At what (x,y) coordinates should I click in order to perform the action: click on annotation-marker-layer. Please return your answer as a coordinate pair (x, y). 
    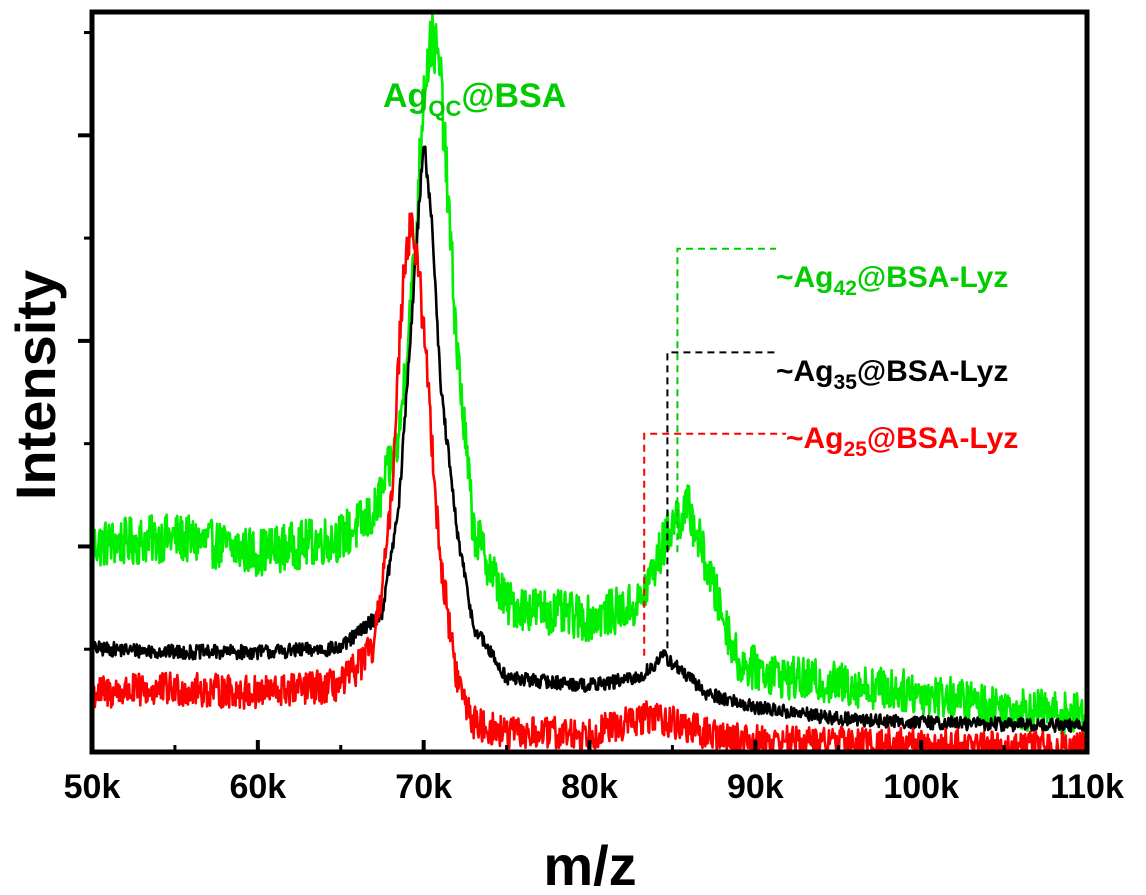
    Looking at the image, I should click on (714, 451).